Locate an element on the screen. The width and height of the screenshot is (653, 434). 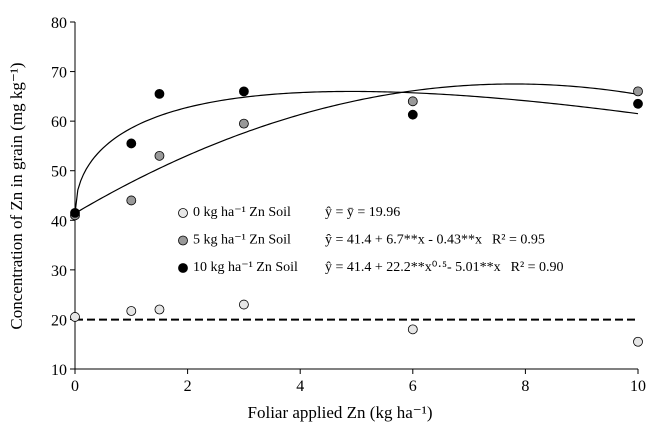
y-axis-label: Concentration of Zn in grain (mg kg⁻¹) is located at coordinates (16, 195).